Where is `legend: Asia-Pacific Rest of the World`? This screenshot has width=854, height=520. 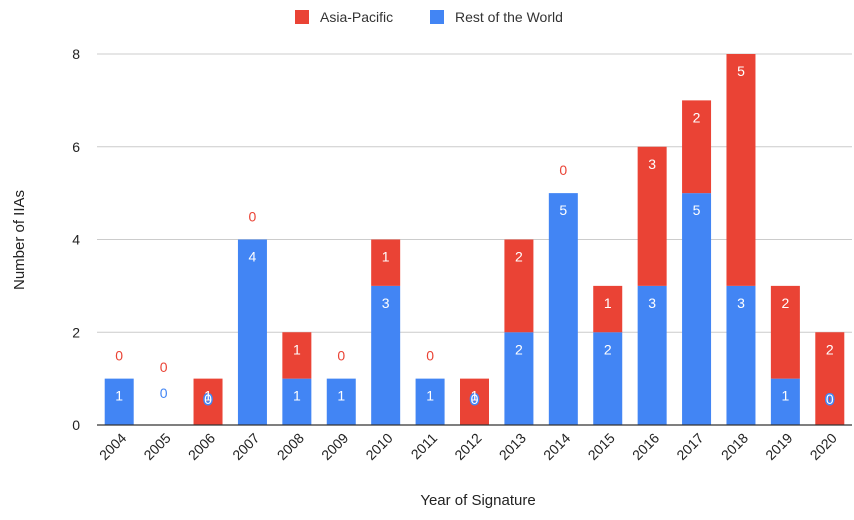 legend: Asia-Pacific Rest of the World is located at coordinates (429, 17).